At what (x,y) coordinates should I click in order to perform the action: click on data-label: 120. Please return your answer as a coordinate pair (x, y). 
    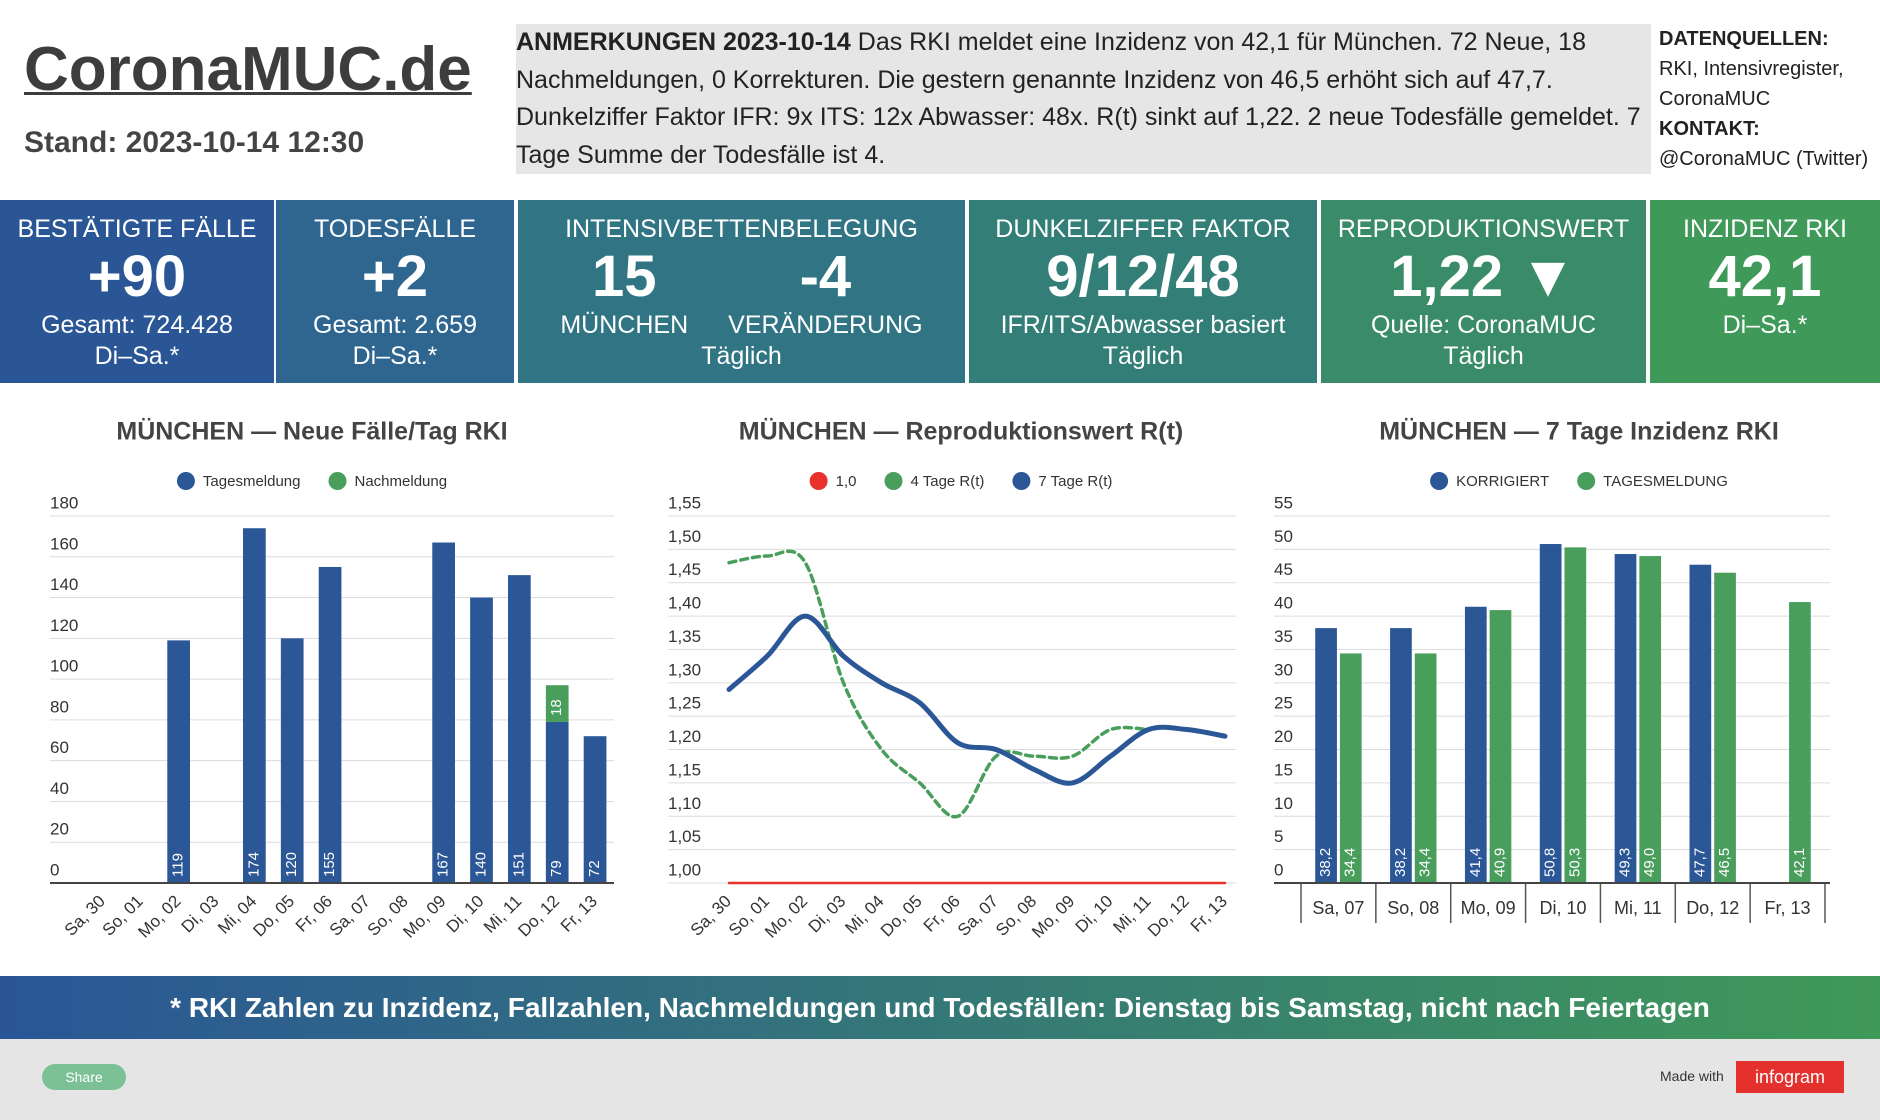
    Looking at the image, I should click on (291, 864).